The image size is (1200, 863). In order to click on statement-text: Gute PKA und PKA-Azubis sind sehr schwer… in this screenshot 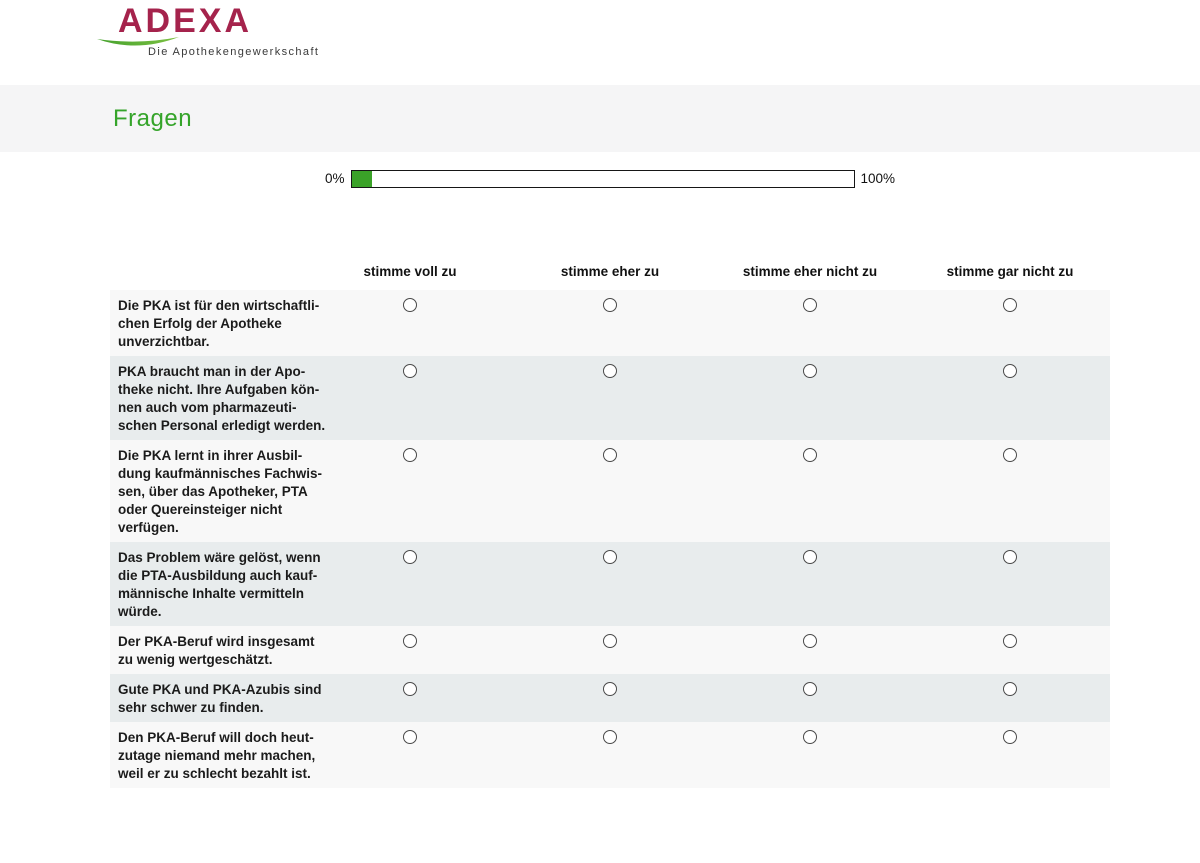, I will do `click(220, 698)`.